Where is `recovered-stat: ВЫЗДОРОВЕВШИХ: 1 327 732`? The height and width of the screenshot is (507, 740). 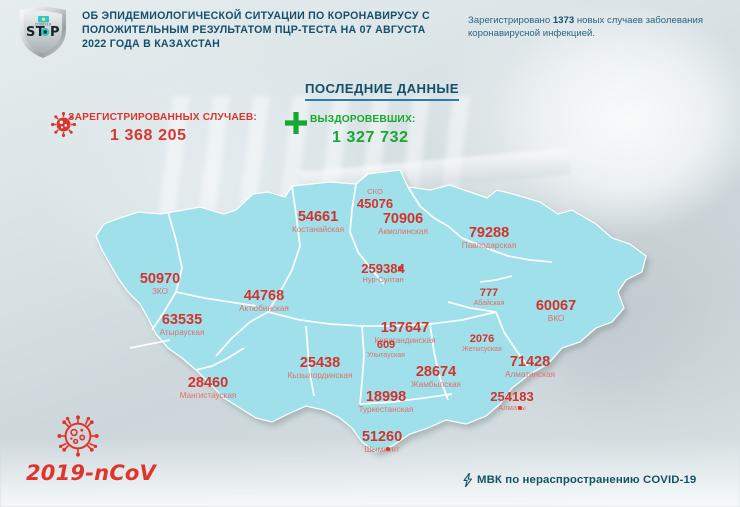
recovered-stat: ВЫЗДОРОВЕВШИХ: 1 327 732 is located at coordinates (363, 130).